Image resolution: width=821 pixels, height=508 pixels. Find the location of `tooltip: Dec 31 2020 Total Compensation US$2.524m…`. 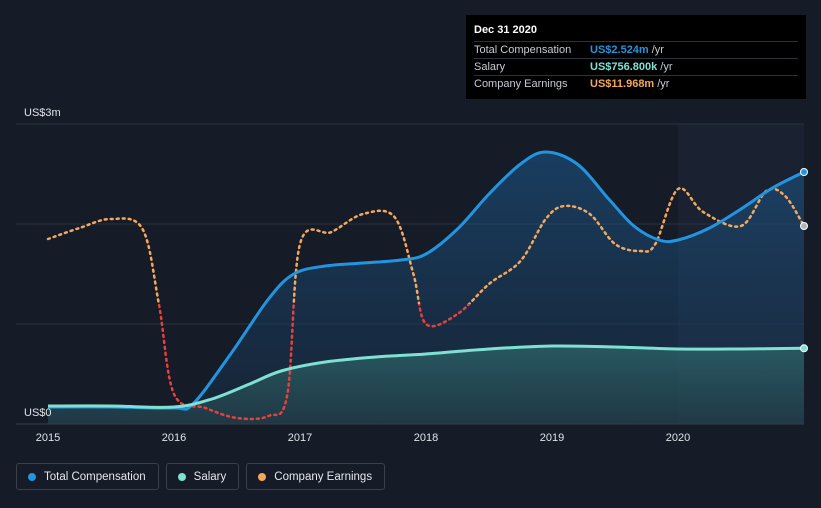

tooltip: Dec 31 2020 Total Compensation US$2.524m… is located at coordinates (636, 57).